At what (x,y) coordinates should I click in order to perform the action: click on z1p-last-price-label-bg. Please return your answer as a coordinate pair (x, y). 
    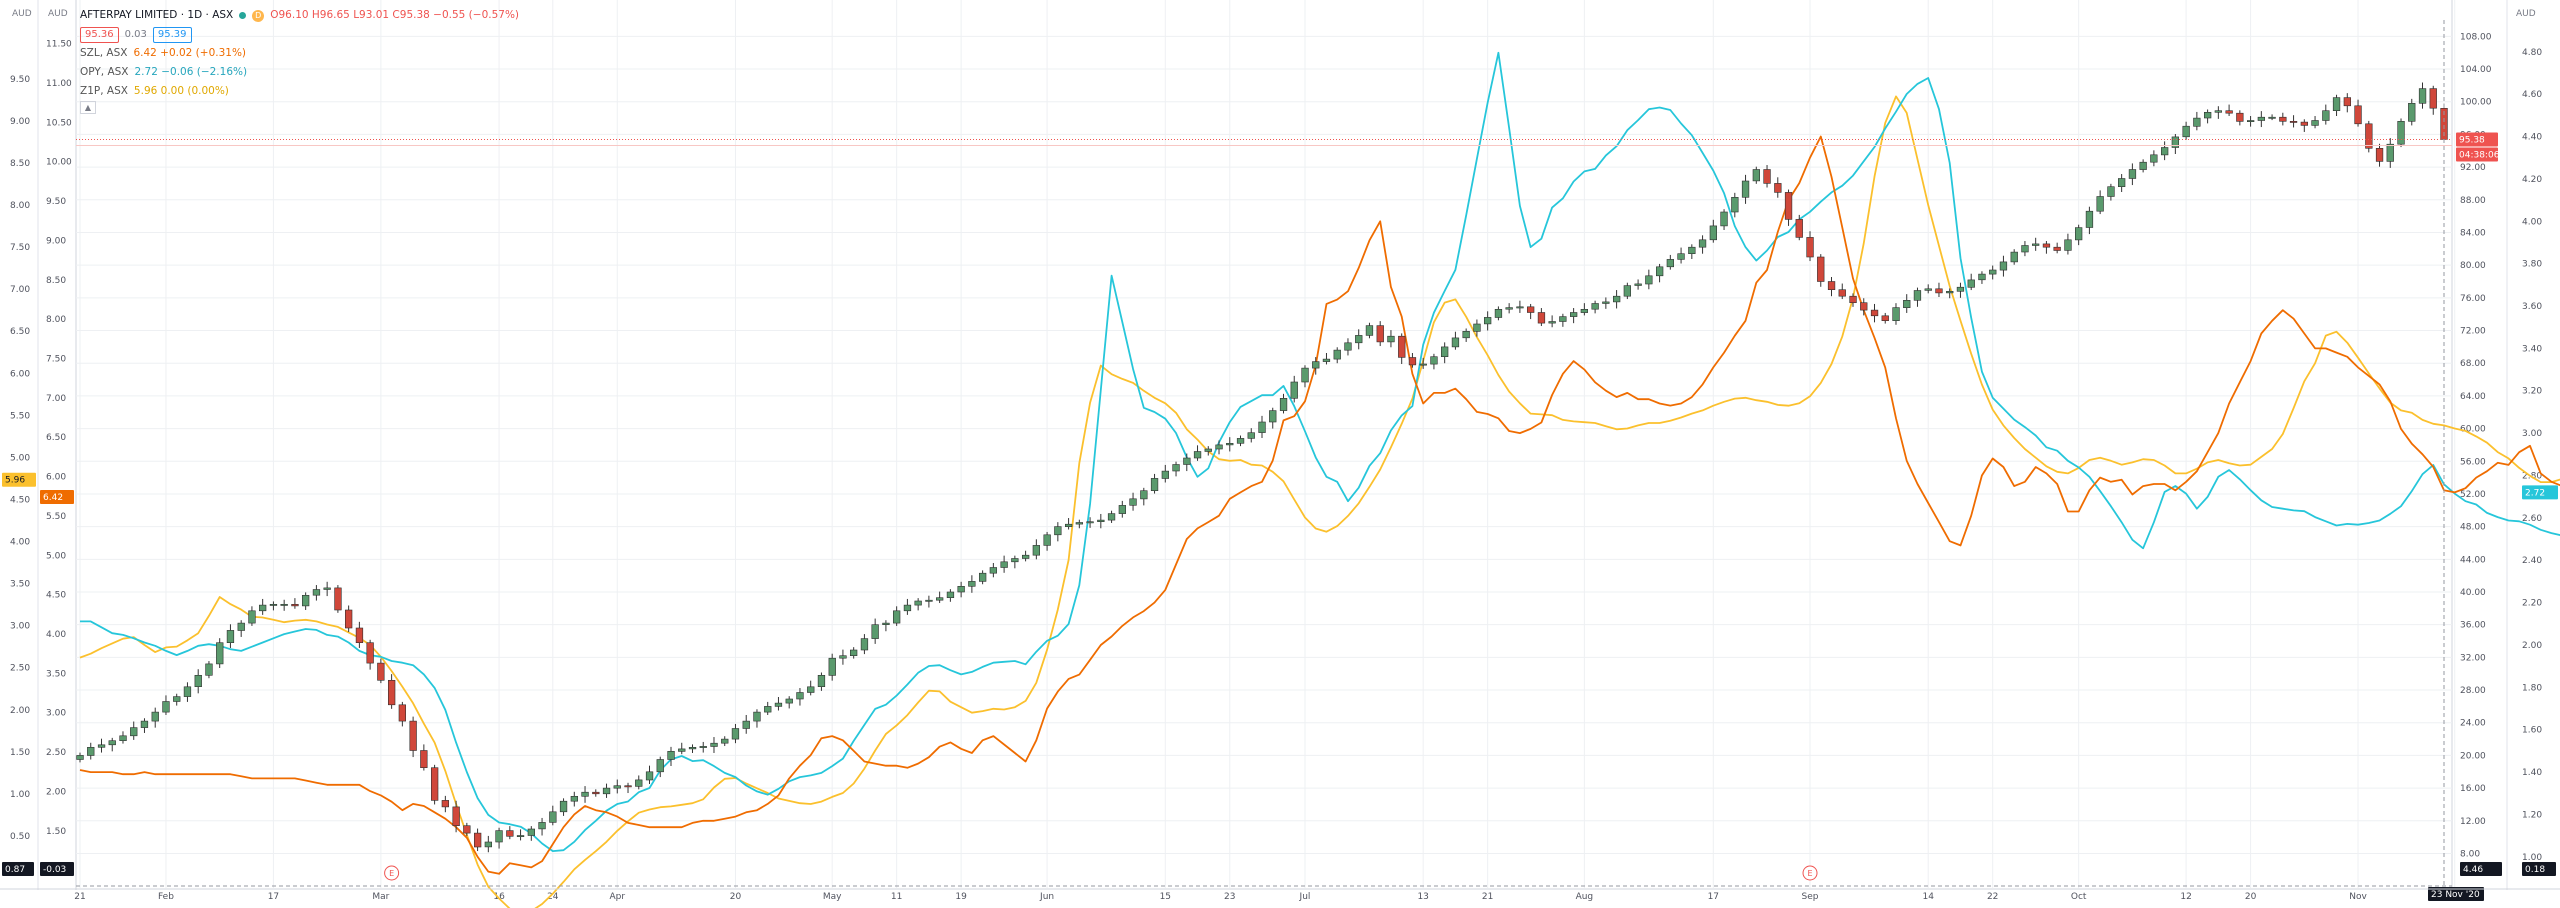
    Looking at the image, I should click on (19, 479).